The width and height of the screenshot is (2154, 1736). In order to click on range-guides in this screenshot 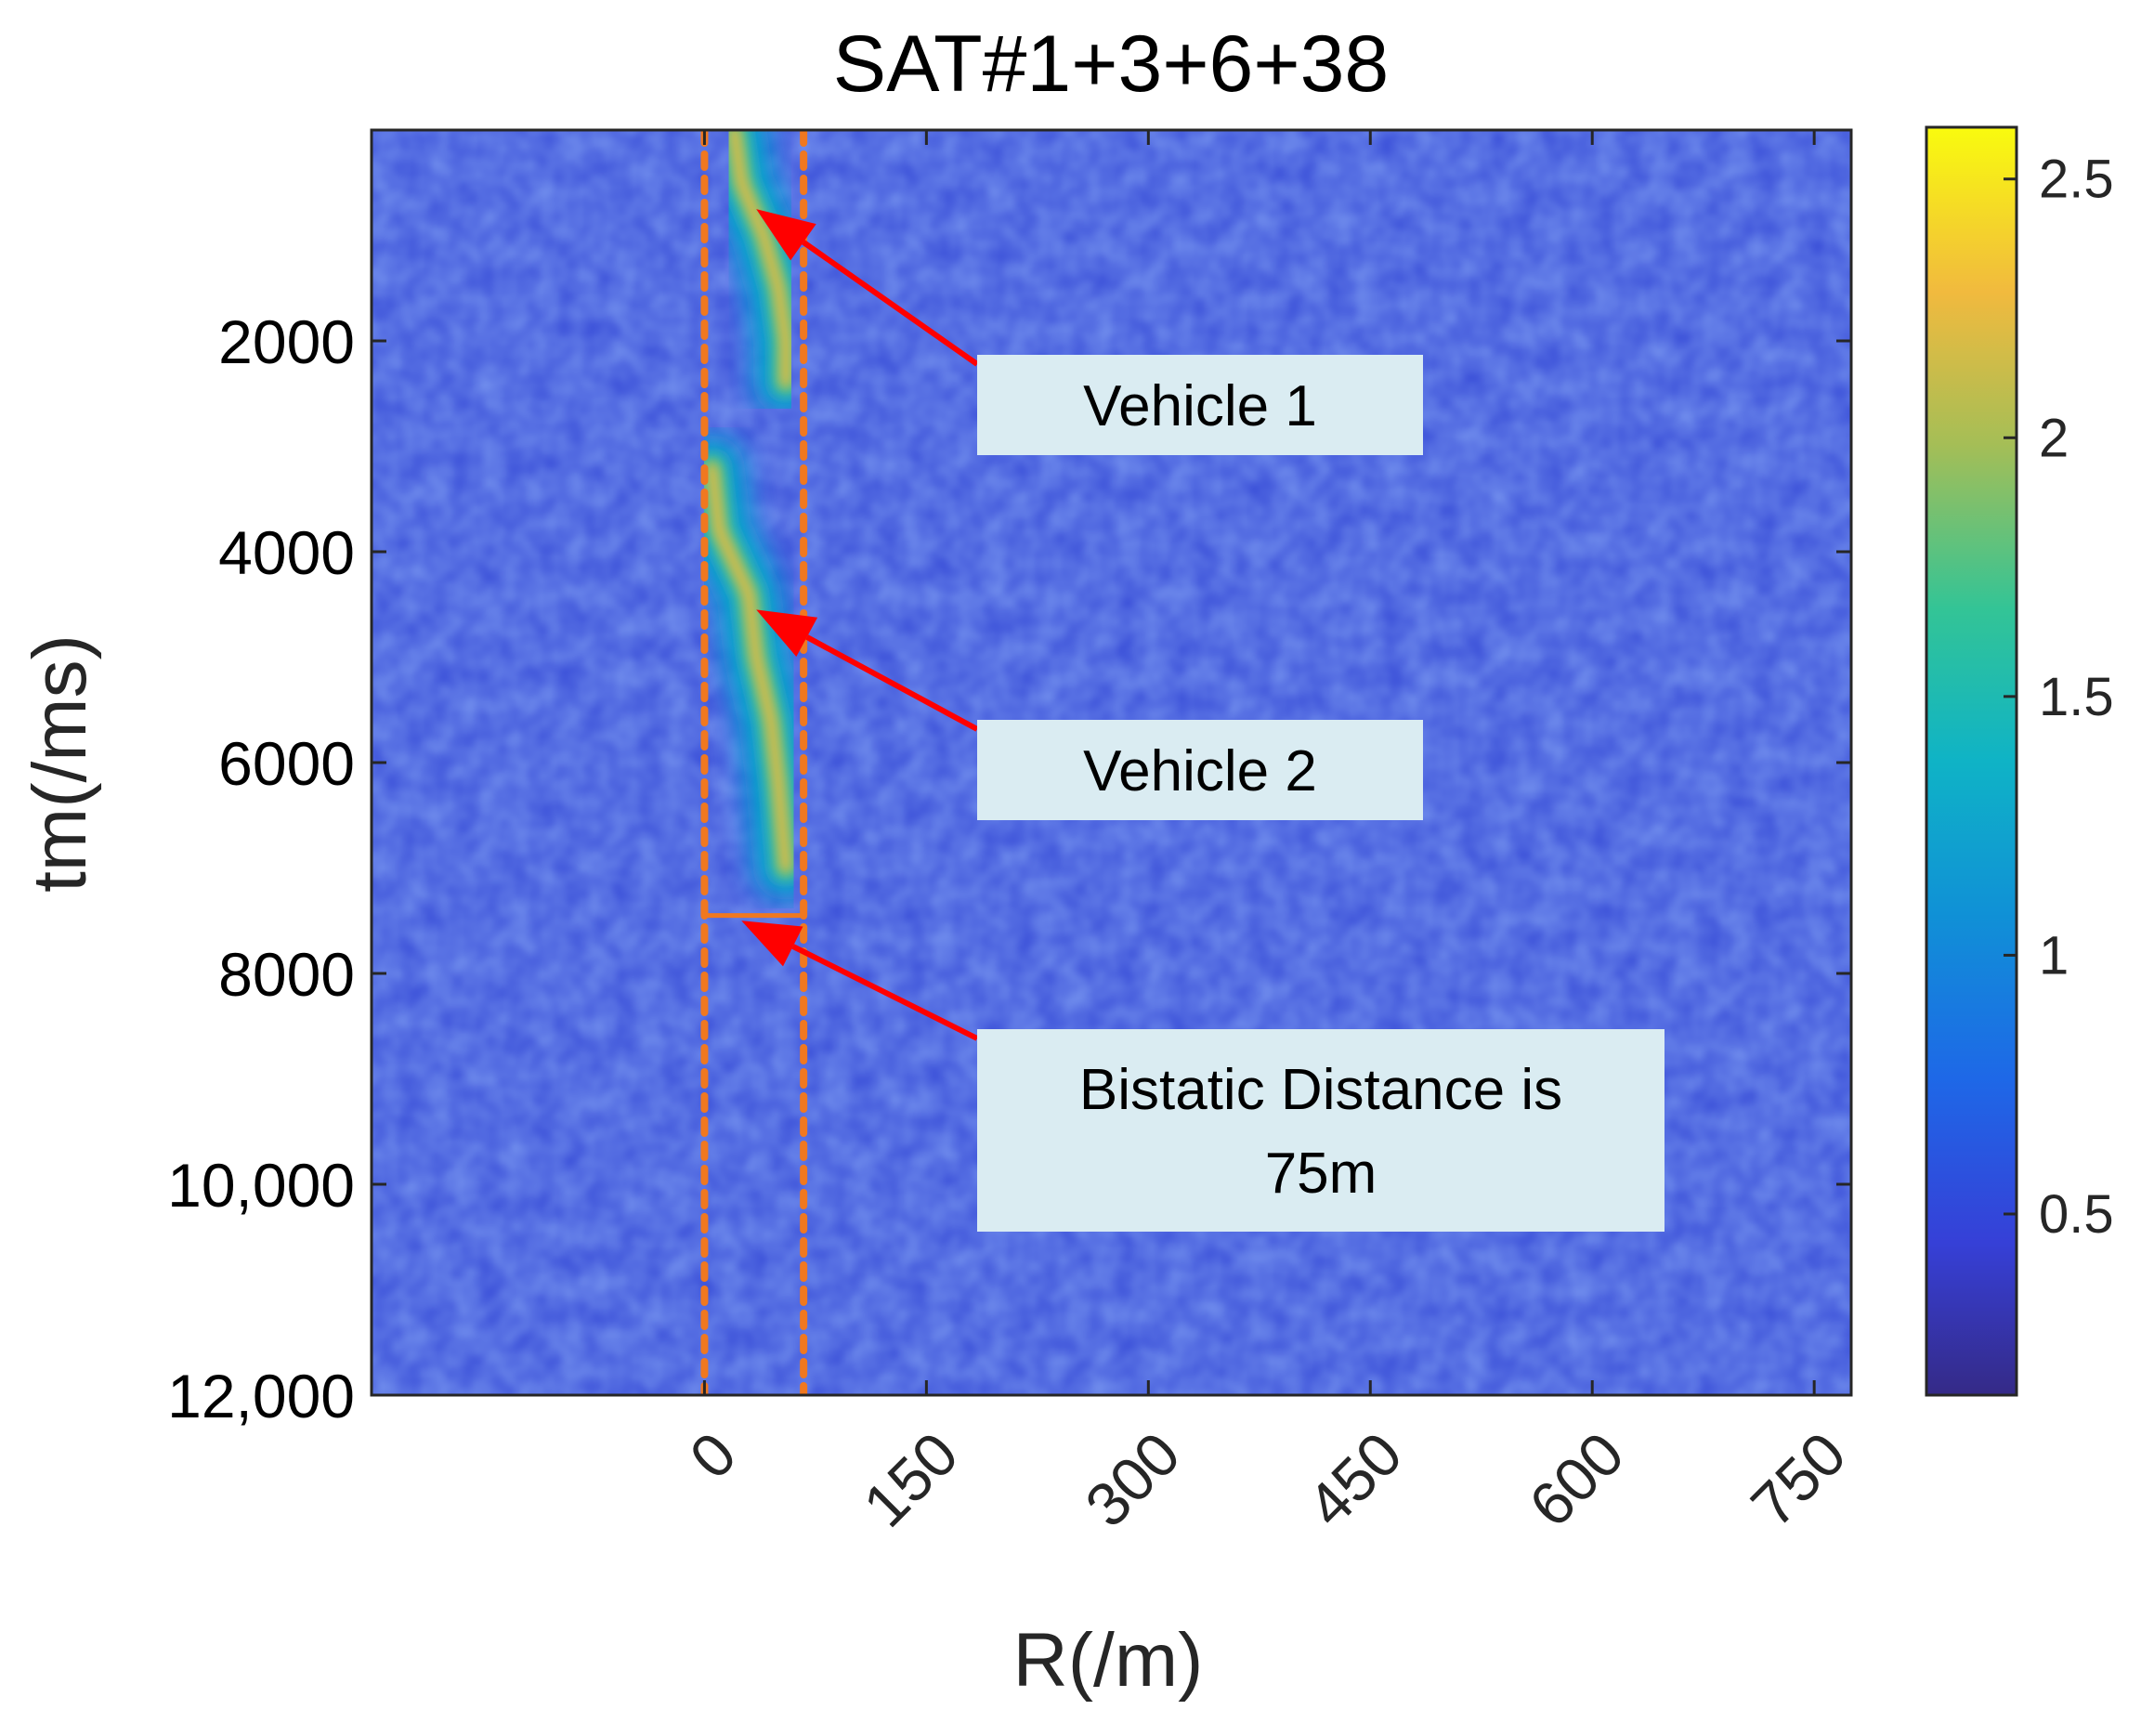, I will do `click(754, 762)`.